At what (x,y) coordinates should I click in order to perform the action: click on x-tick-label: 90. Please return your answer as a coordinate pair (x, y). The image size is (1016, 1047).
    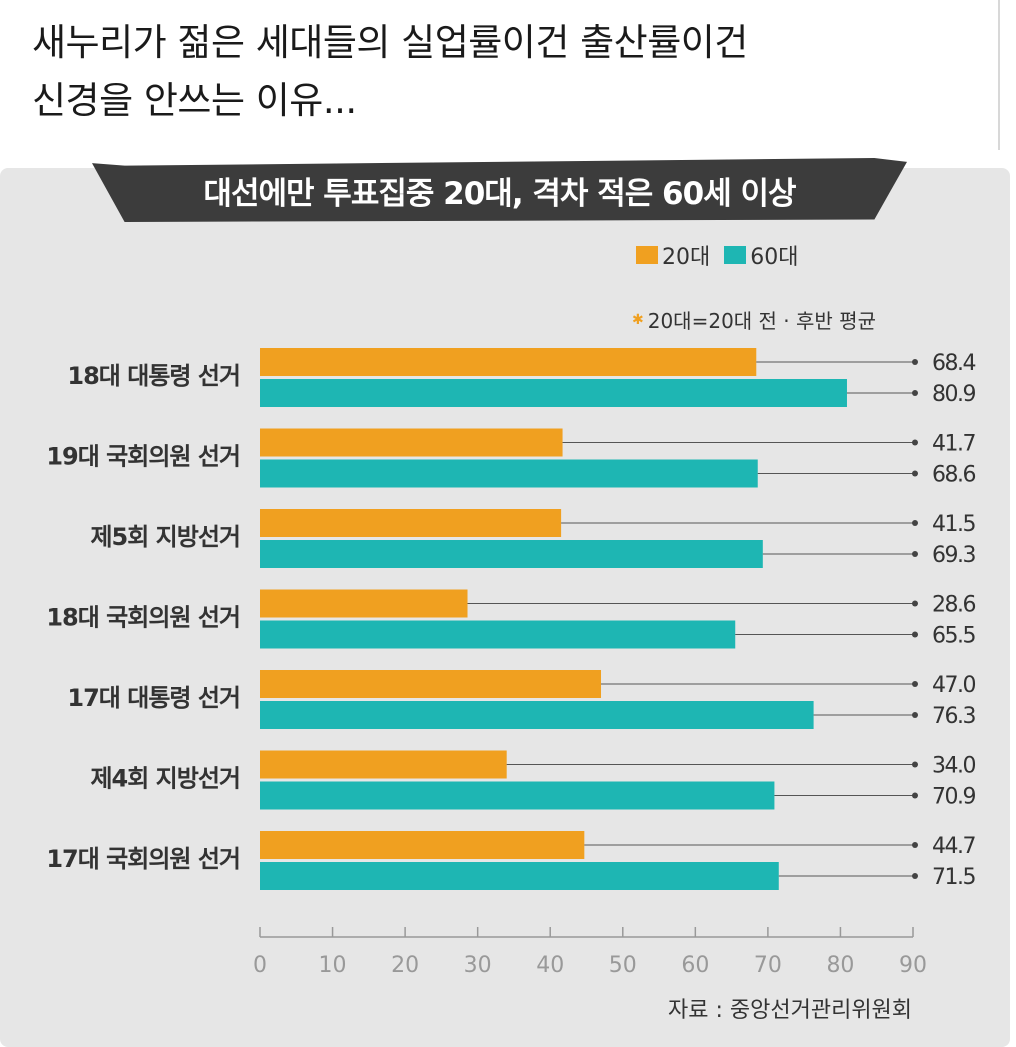
    Looking at the image, I should click on (913, 965).